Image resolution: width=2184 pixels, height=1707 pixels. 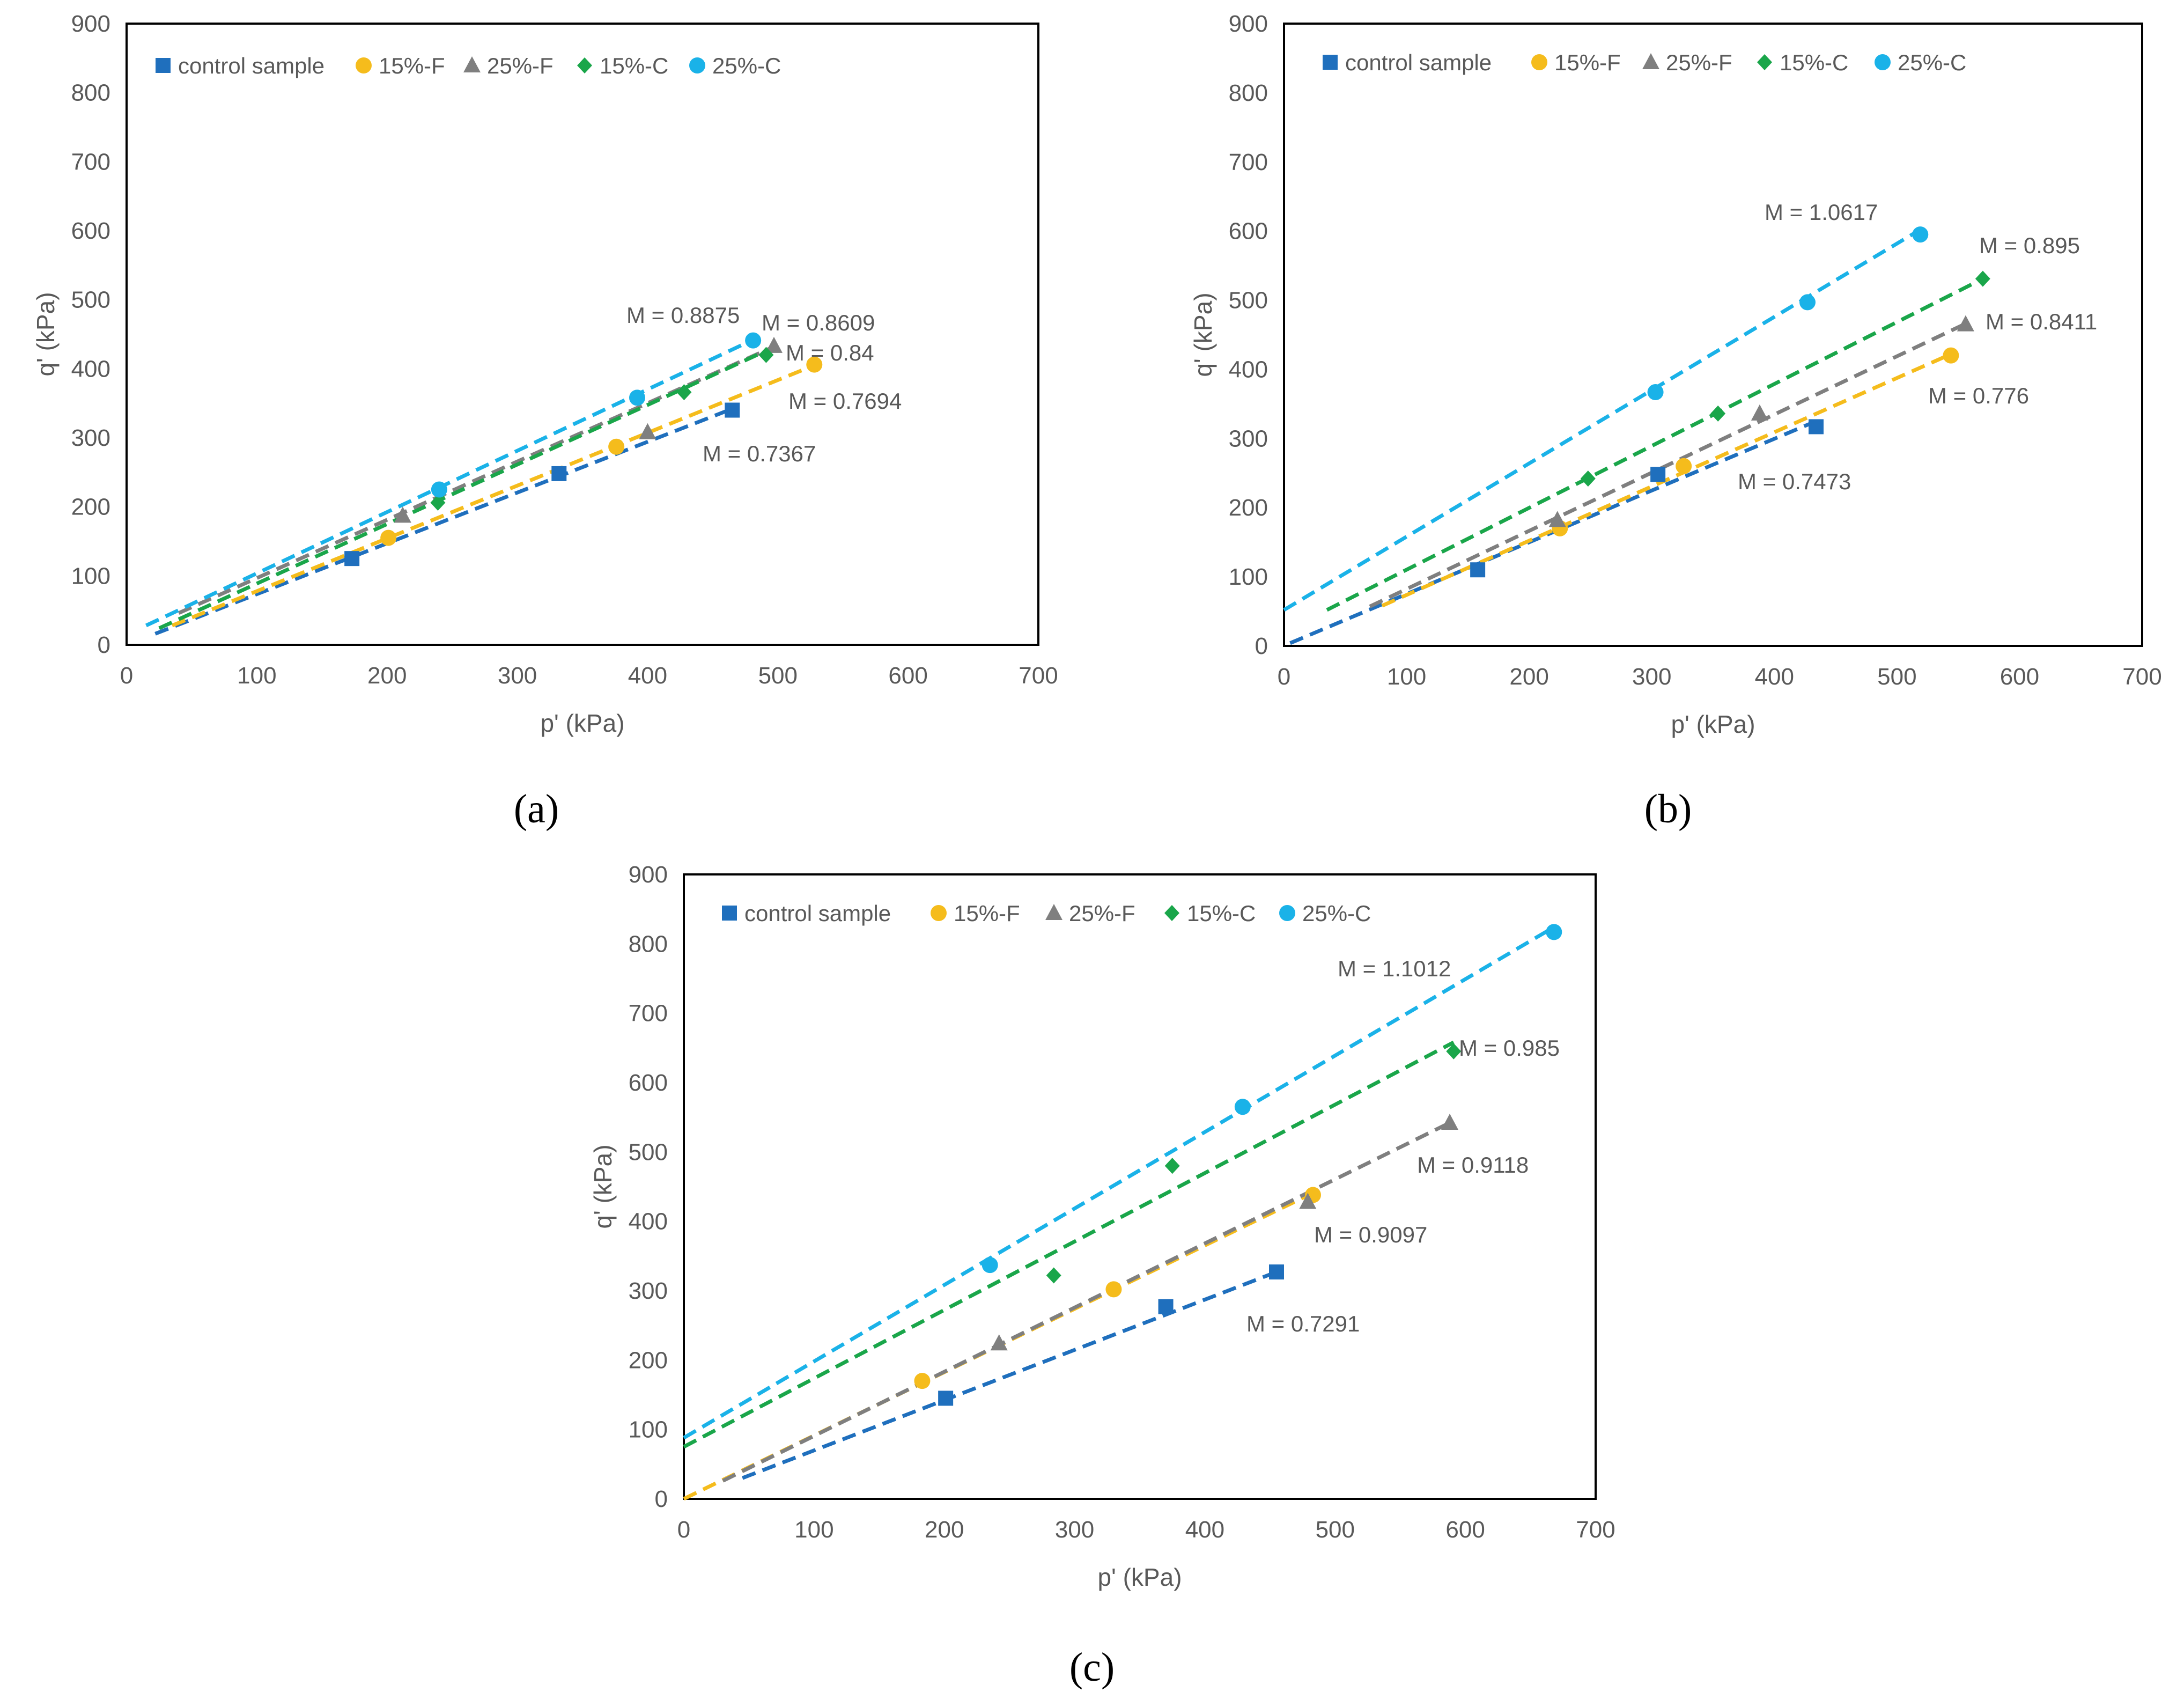 What do you see at coordinates (1261, 646) in the screenshot?
I see `y-tick-label: 0` at bounding box center [1261, 646].